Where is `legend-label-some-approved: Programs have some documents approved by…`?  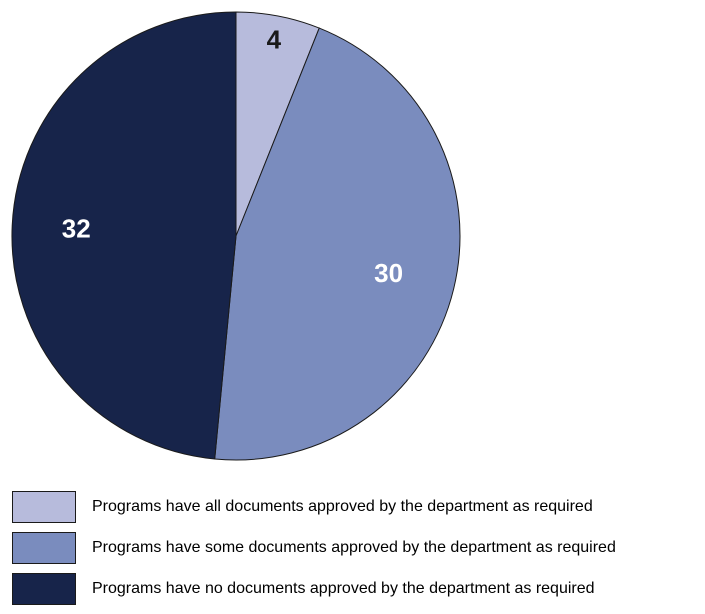
legend-label-some-approved: Programs have some documents approved by… is located at coordinates (354, 547).